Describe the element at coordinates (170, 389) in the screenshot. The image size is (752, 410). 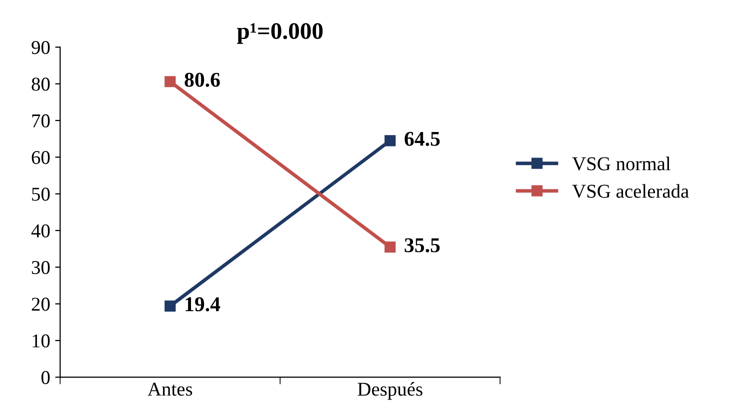
I see `x-tick-label: Antes` at that location.